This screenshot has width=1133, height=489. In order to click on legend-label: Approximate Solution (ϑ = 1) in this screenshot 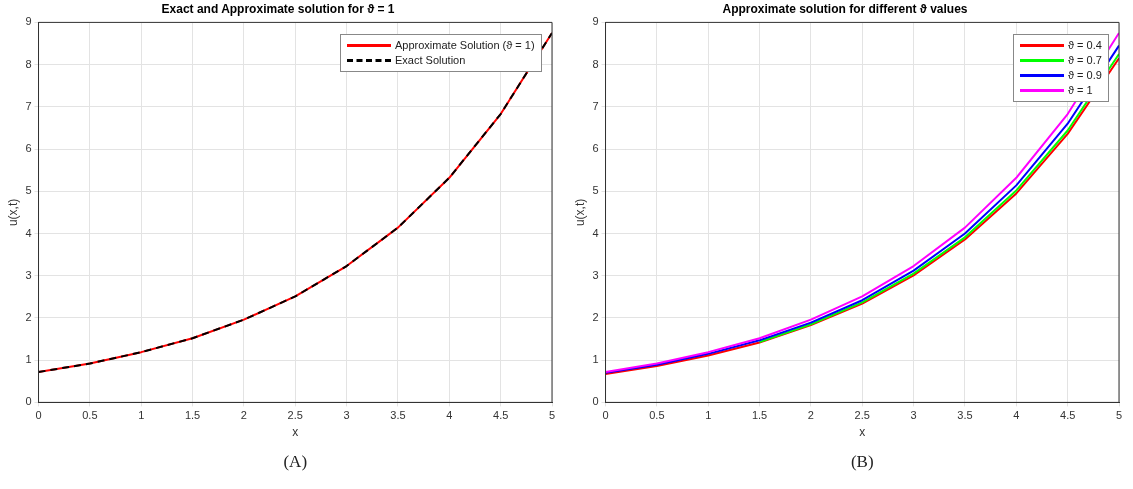, I will do `click(465, 46)`.